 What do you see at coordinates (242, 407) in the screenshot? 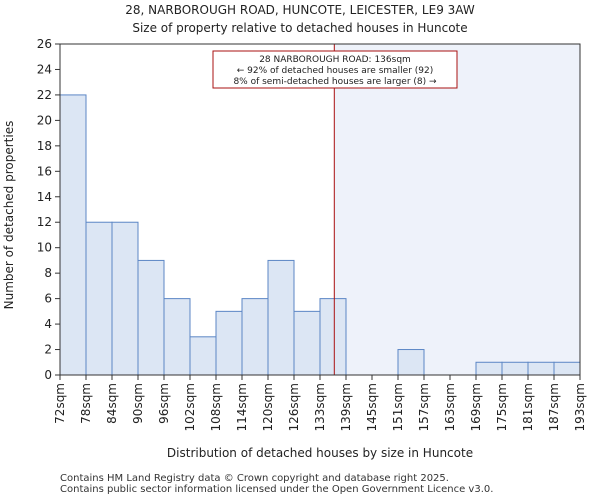
I see `x-tick-label: 114sqm` at bounding box center [242, 407].